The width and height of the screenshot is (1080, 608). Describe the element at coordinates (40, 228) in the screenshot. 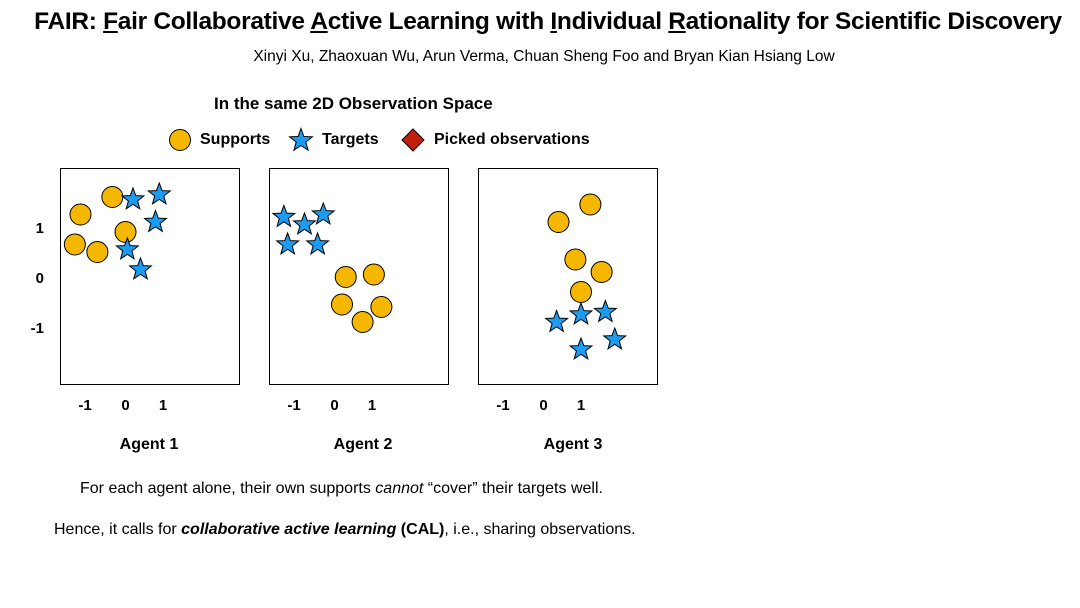

I see `y-tick-label: 1` at that location.